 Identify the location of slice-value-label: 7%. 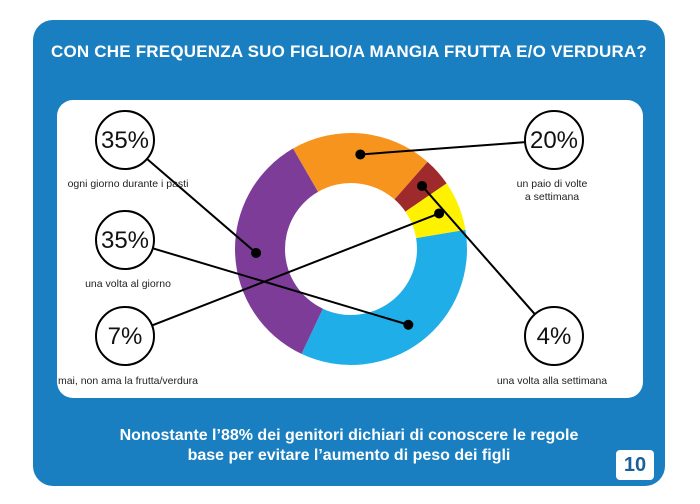
(125, 336).